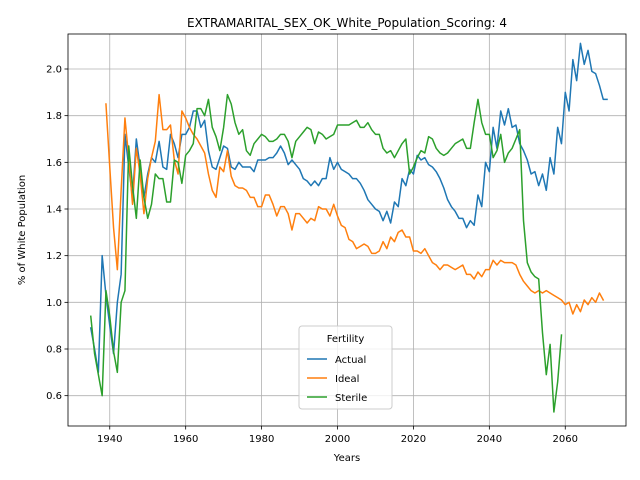  What do you see at coordinates (54, 396) in the screenshot?
I see `y-tick-label: 0.6` at bounding box center [54, 396].